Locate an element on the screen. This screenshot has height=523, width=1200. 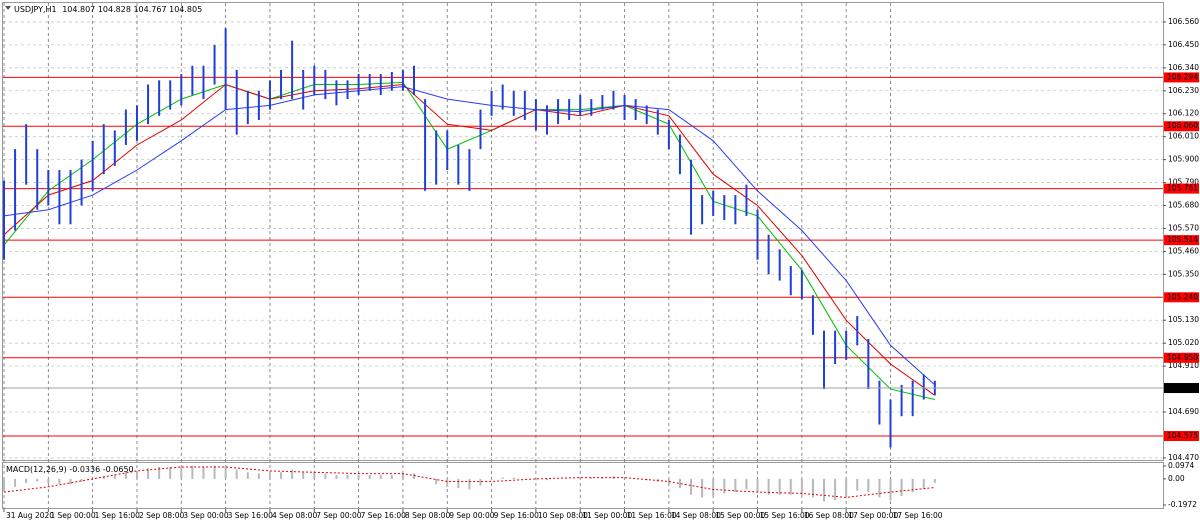
current-price-bg is located at coordinates (1181, 388).